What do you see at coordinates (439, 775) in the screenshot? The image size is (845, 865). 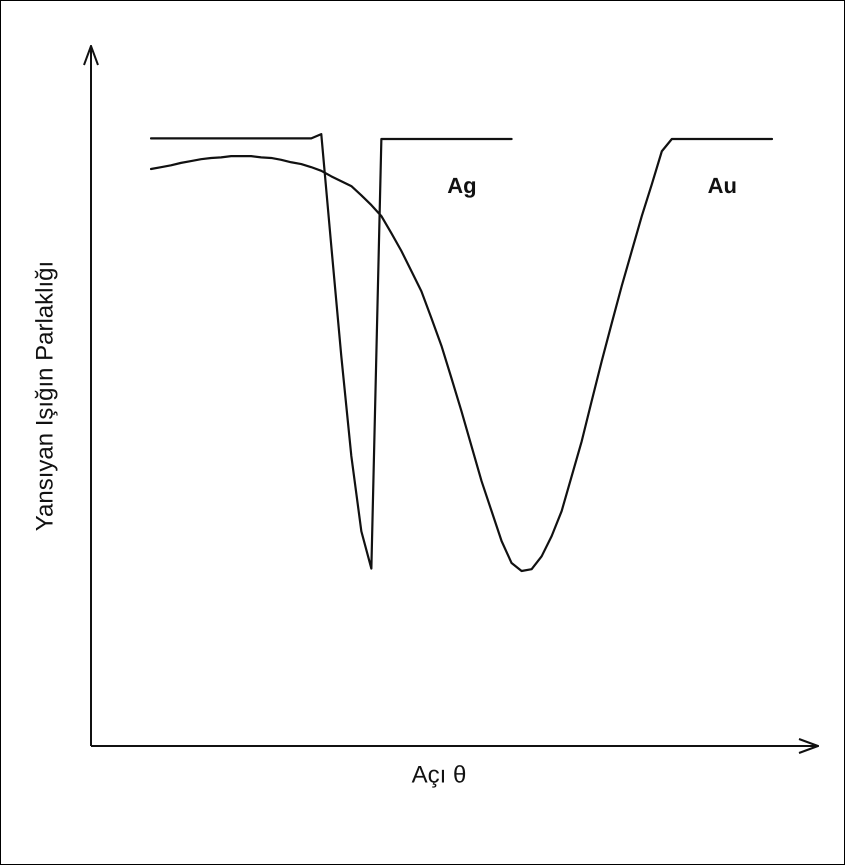 I see `x-axis-title: Açı θ` at bounding box center [439, 775].